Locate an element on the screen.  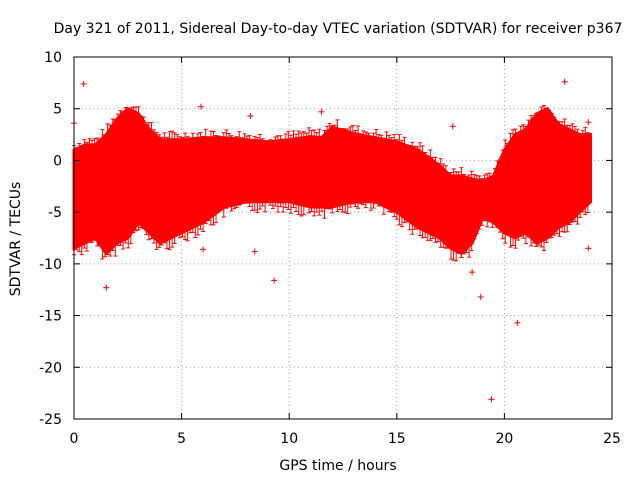
x-tick-label-0: 0 is located at coordinates (74, 439).